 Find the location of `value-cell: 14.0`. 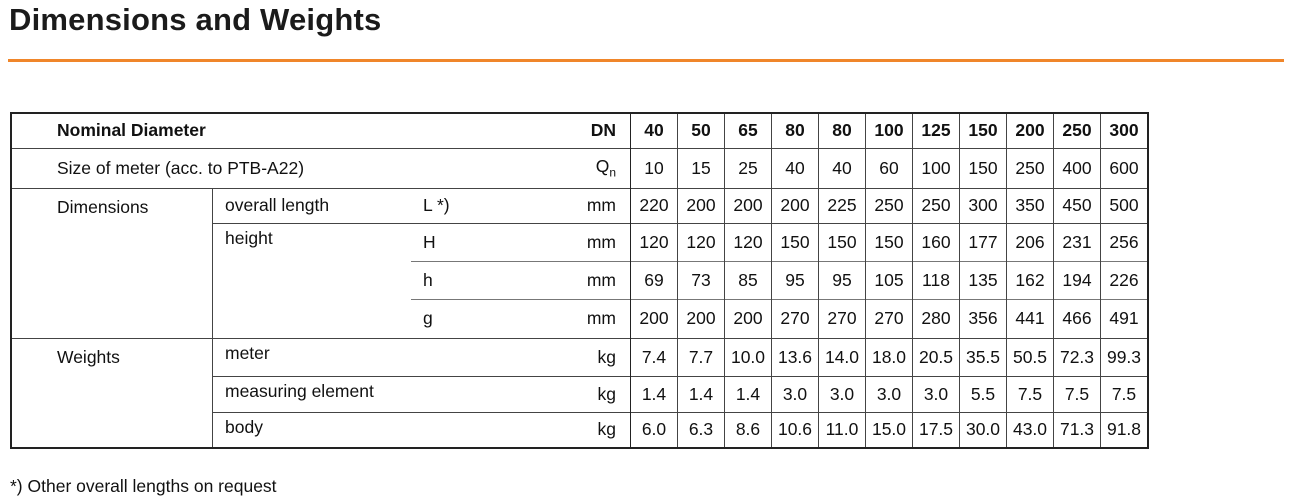

value-cell: 14.0 is located at coordinates (842, 356).